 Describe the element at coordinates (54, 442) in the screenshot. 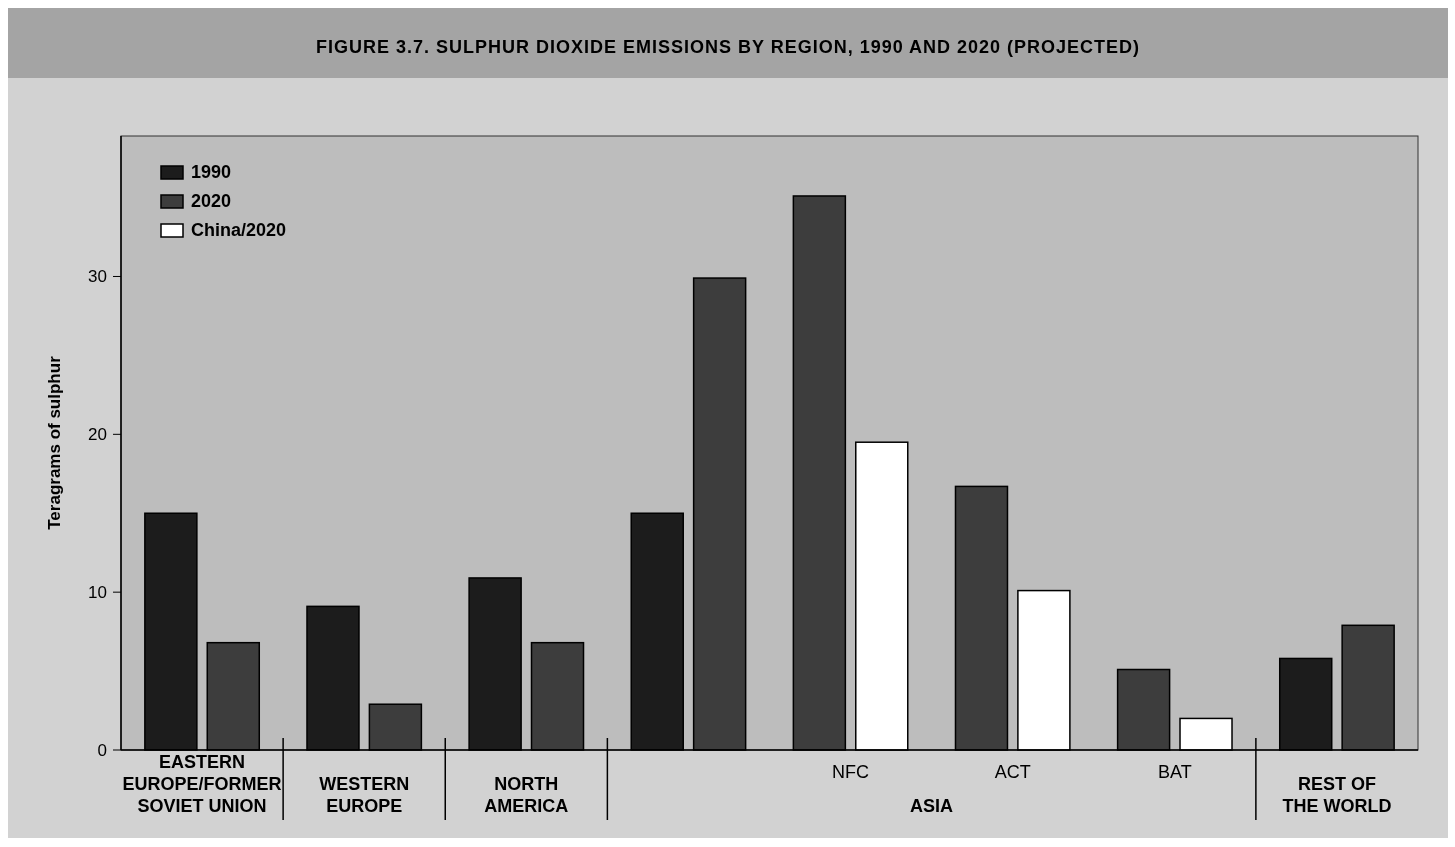

I see `y-axis-title: Teragrams of sulphur` at that location.